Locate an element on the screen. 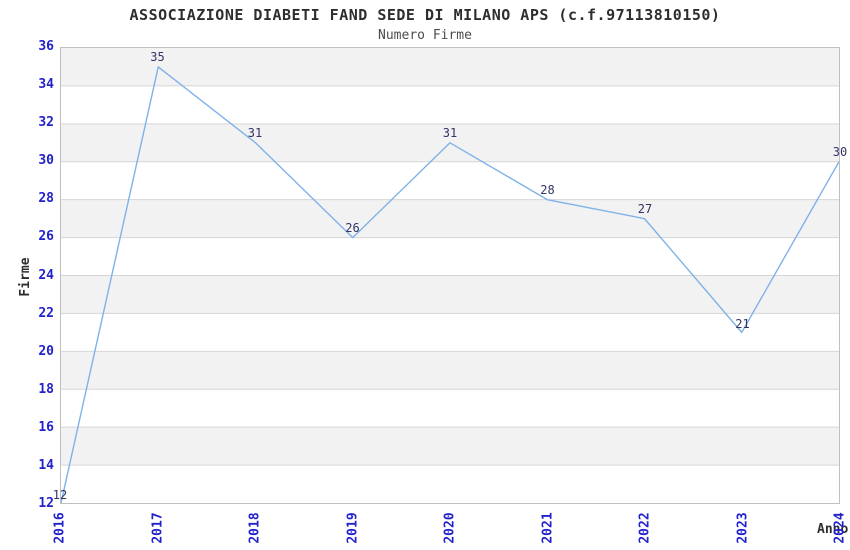 The width and height of the screenshot is (850, 550). data-point-label: 27 is located at coordinates (645, 209).